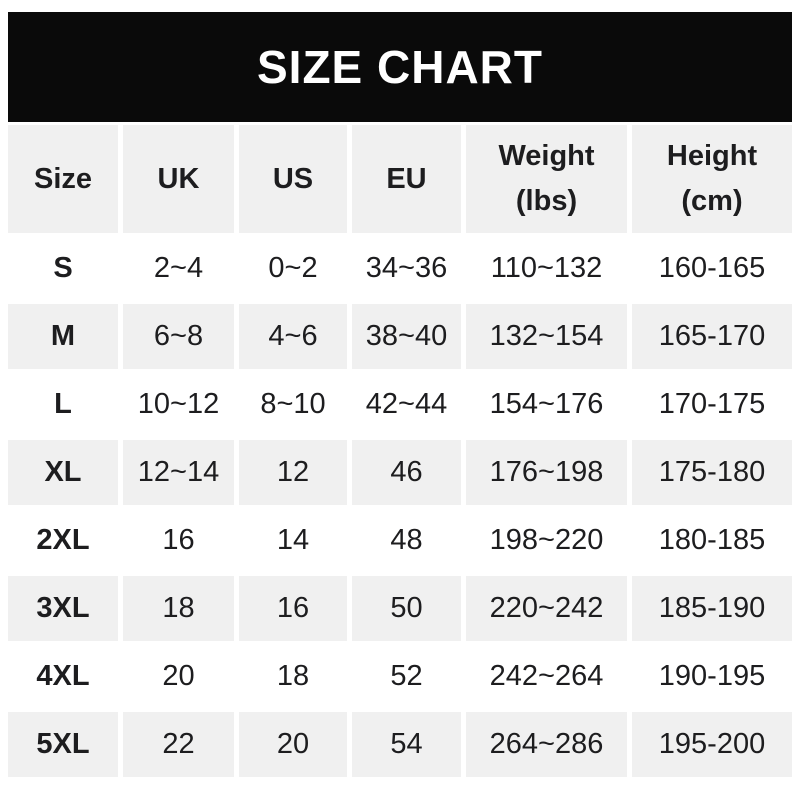 Image resolution: width=800 pixels, height=800 pixels. What do you see at coordinates (546, 179) in the screenshot?
I see `column-header-weight: Weight (lbs)` at bounding box center [546, 179].